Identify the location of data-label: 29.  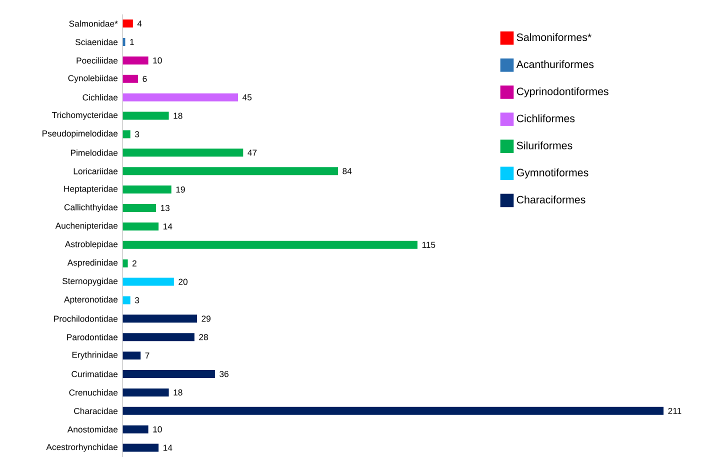
(206, 319).